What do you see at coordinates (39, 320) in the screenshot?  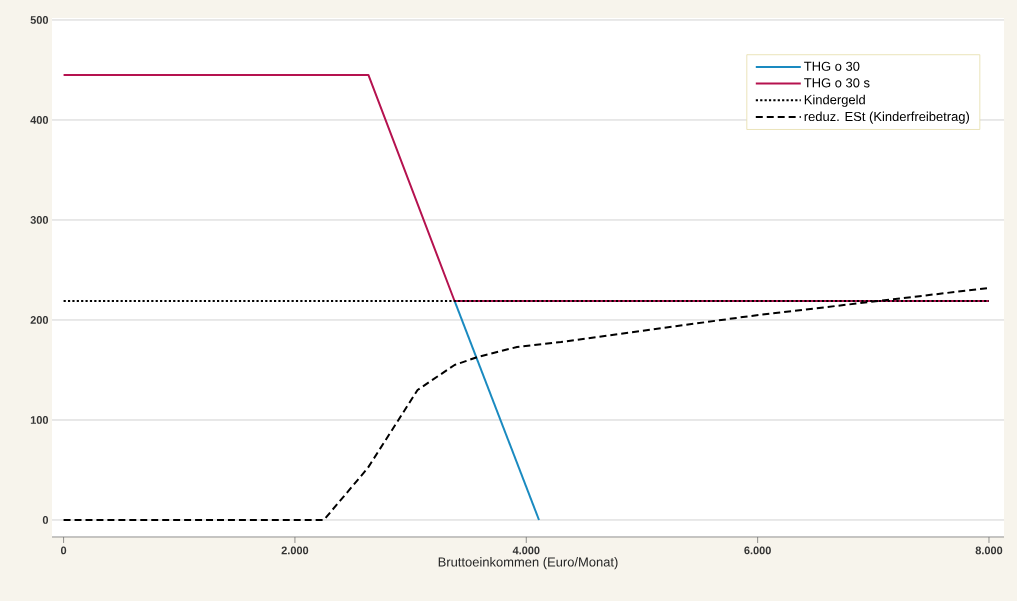 I see `y-tick-label: 200` at bounding box center [39, 320].